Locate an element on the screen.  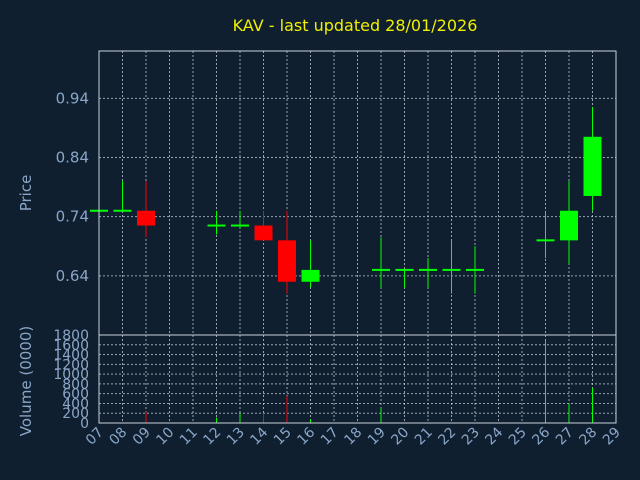
price-tick-label: 0.84 is located at coordinates (72, 158).